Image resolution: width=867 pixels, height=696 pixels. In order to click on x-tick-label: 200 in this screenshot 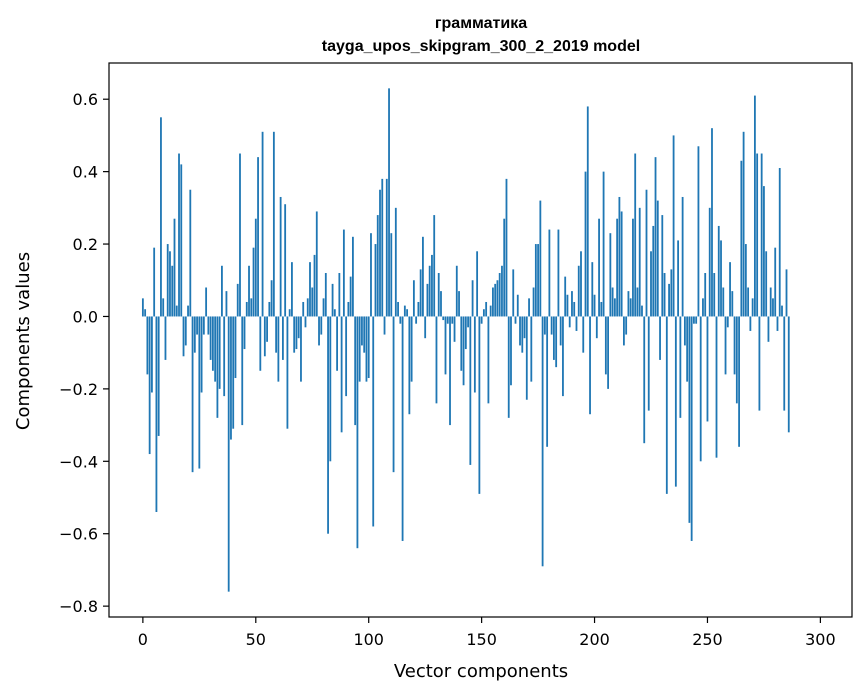, I will do `click(594, 639)`.